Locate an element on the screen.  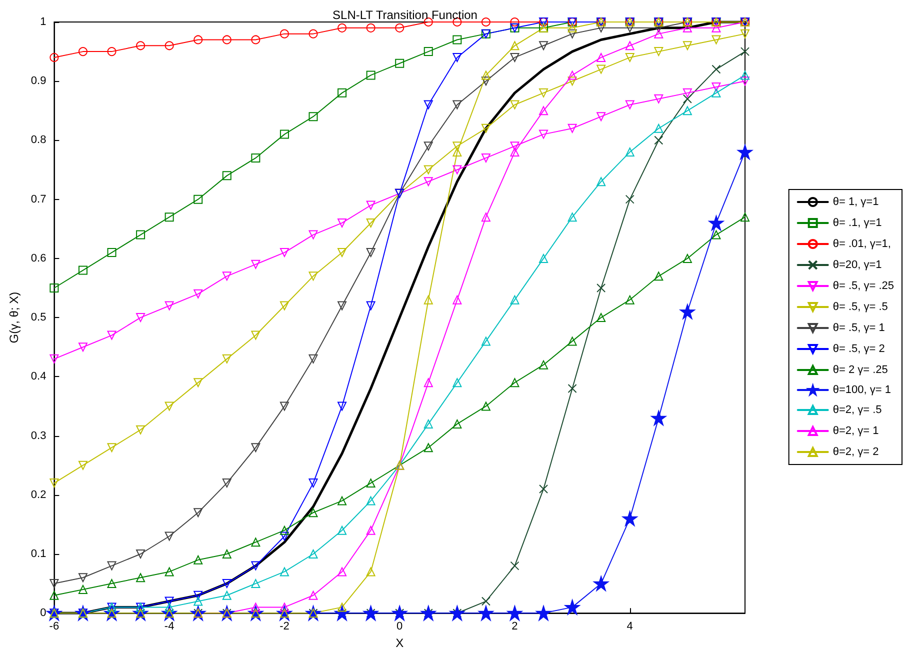
y-tick-label: 0.4 is located at coordinates (38, 376).